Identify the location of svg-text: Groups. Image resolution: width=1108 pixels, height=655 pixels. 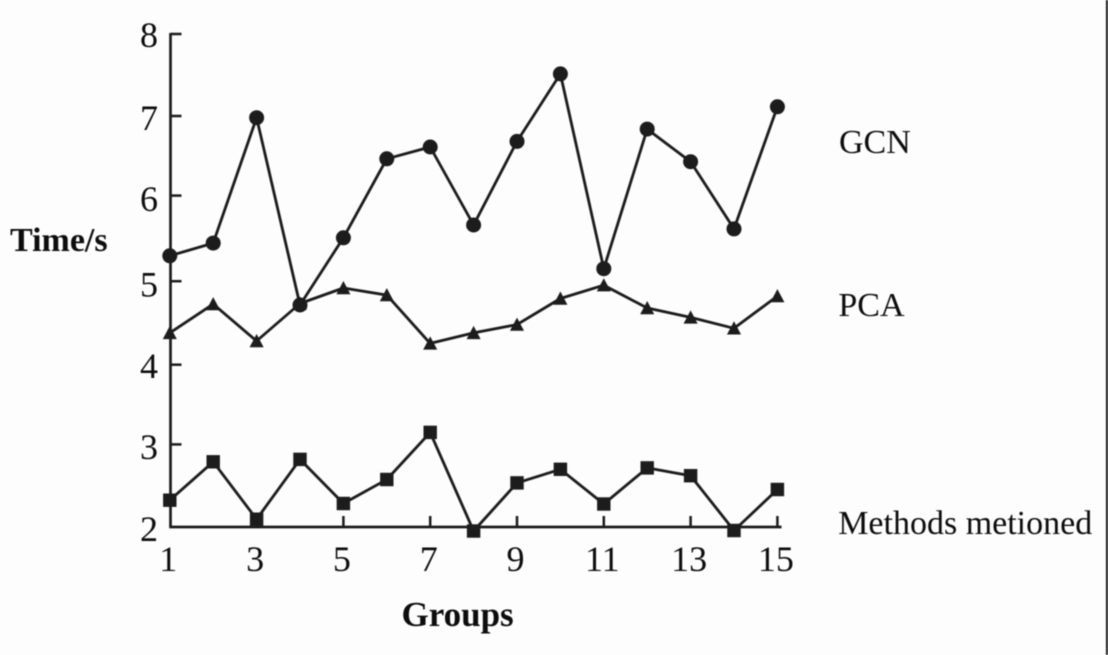
(458, 614).